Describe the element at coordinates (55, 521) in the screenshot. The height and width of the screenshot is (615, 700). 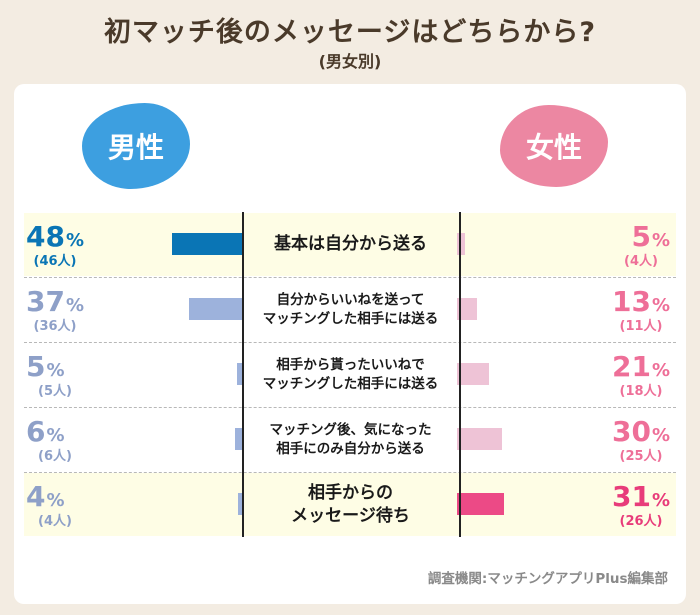
I see `male-count: (4人)` at that location.